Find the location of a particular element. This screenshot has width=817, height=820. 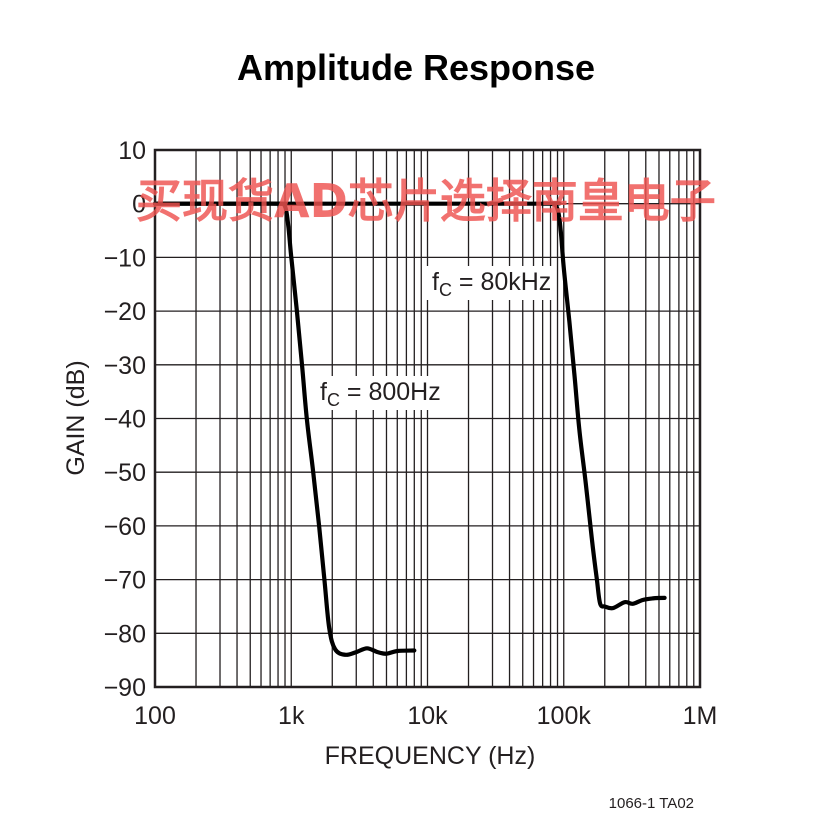

watermark-text: 买现货AD芯片选择南皇电子 is located at coordinates (426, 201).